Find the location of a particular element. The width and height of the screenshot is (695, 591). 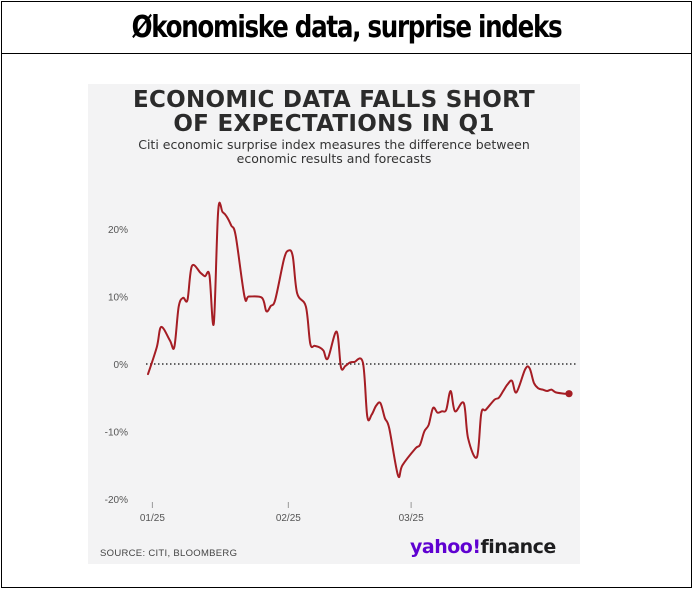

yahoo-finance-logo: yahoo!finance is located at coordinates (483, 547).